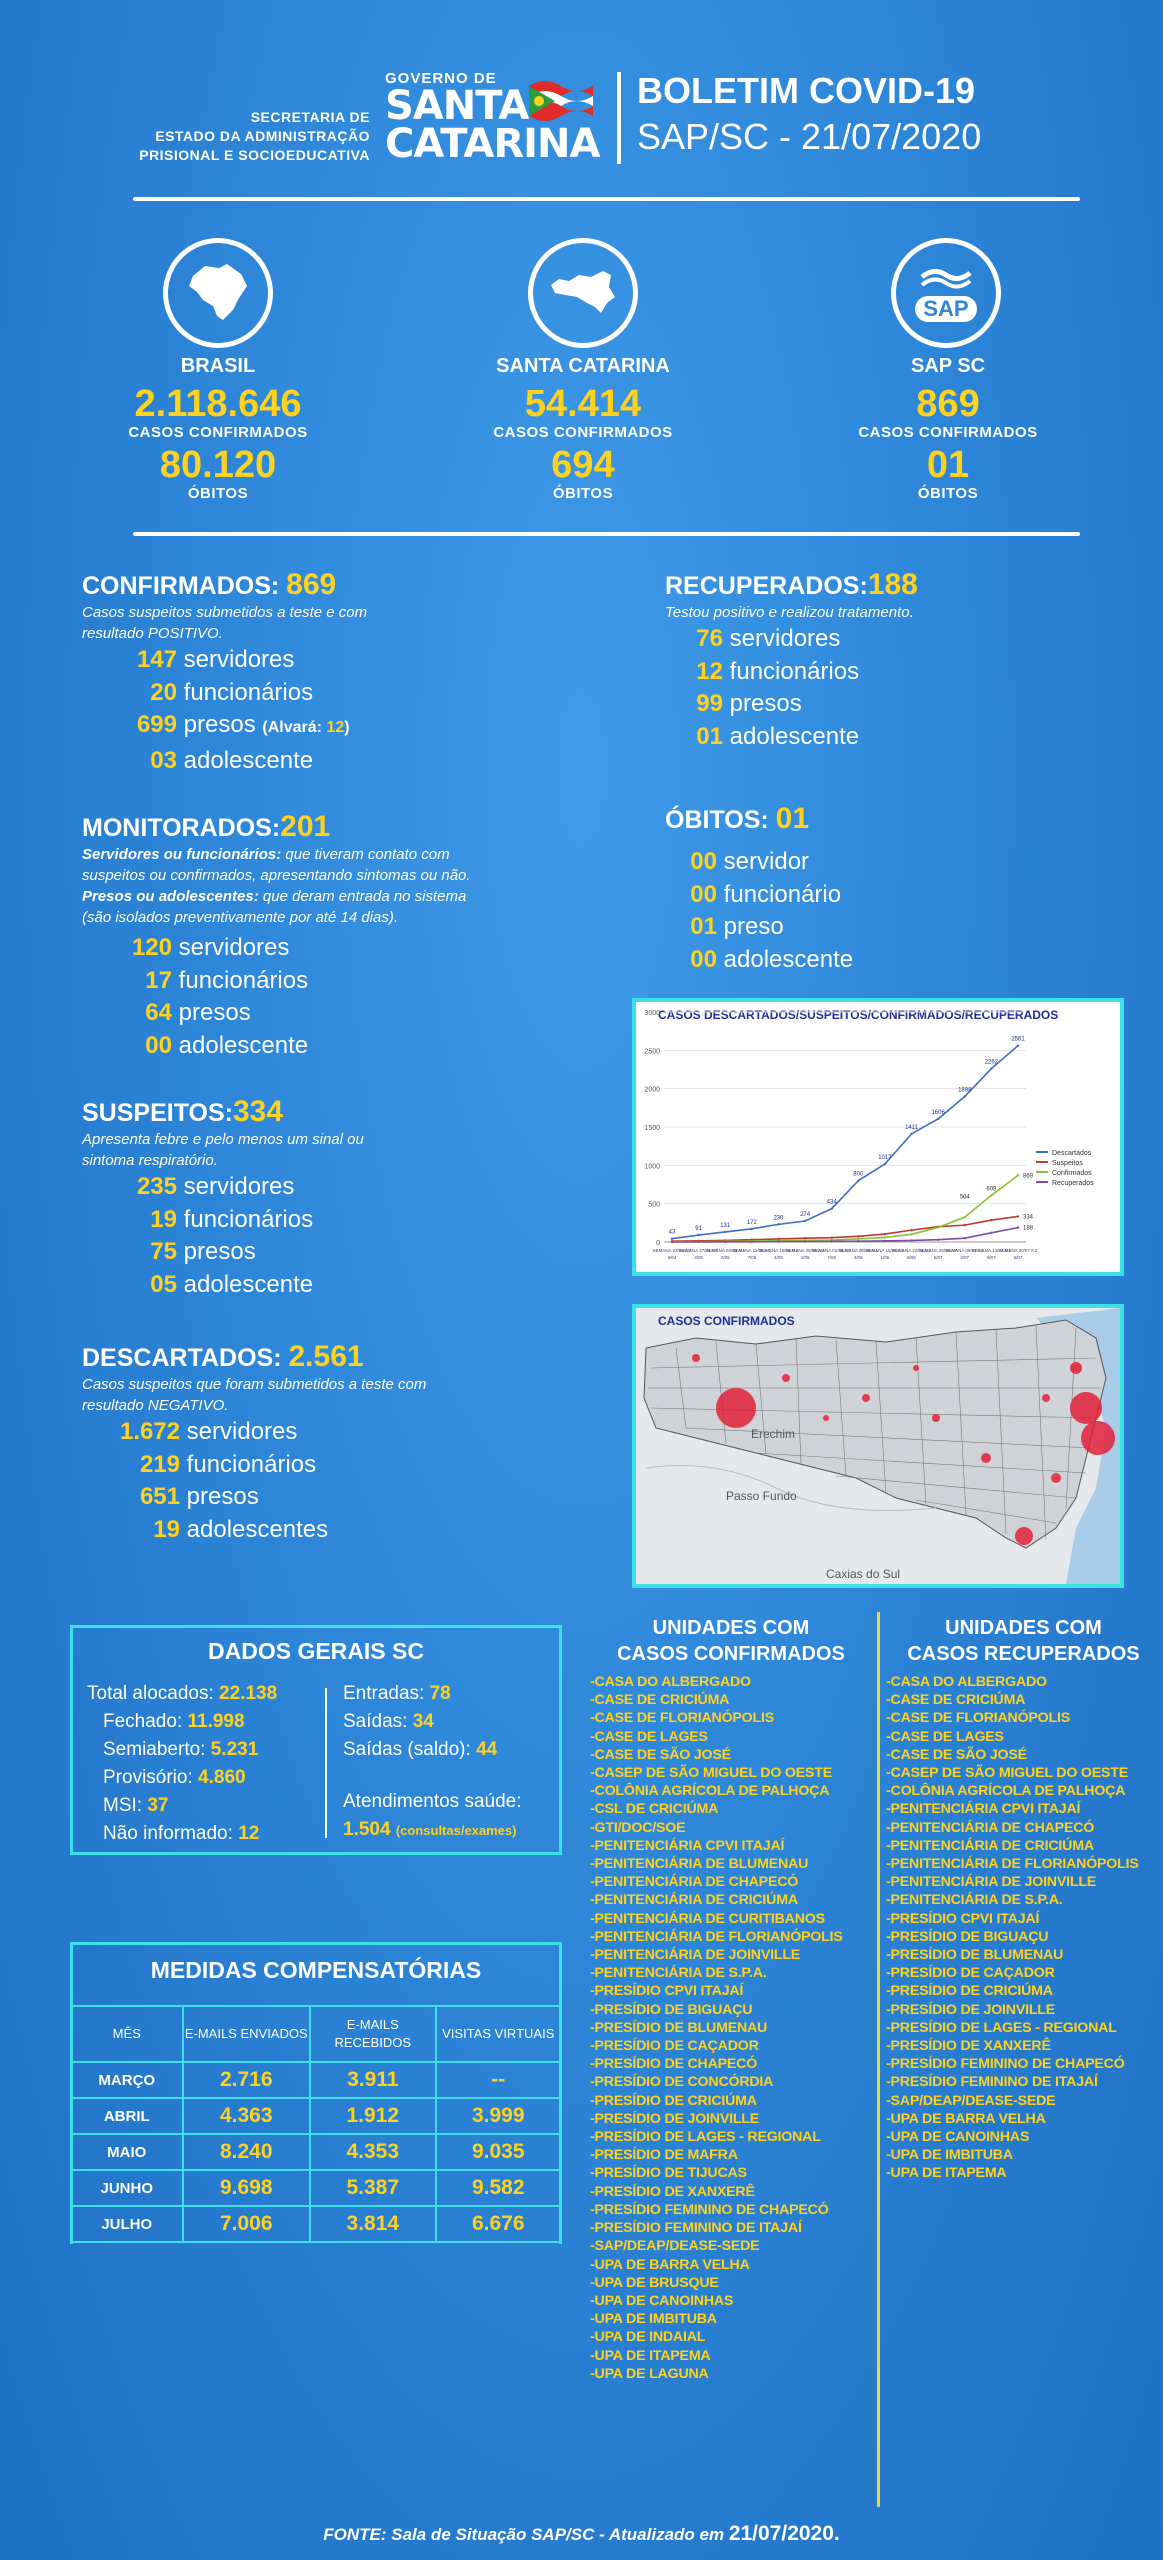 This screenshot has height=2560, width=1163. I want to click on confirmados-title: CONFIRMADOS: 869, so click(342, 585).